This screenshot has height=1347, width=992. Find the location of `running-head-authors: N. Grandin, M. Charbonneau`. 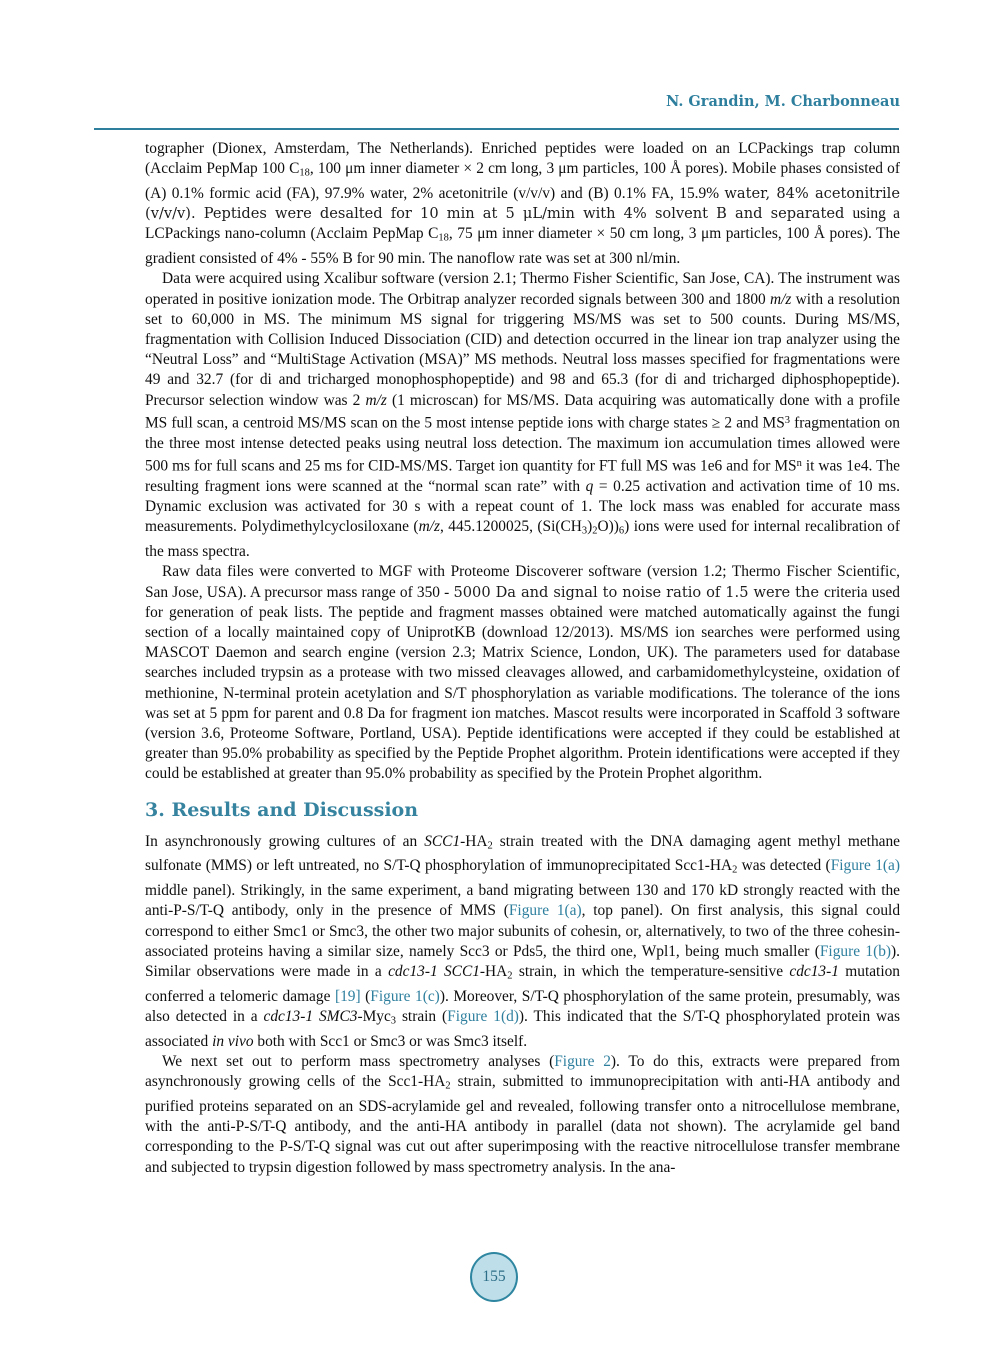

running-head-authors: N. Grandin, M. Charbonneau is located at coordinates (783, 101).